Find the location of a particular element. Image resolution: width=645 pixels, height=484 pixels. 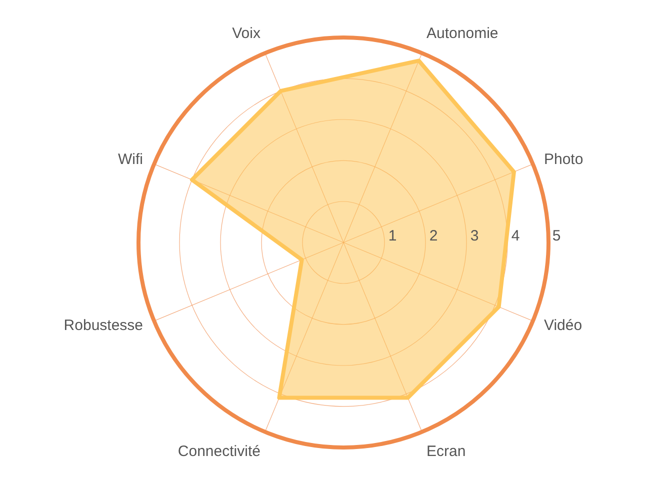

y-tick-label: 4 is located at coordinates (515, 236).